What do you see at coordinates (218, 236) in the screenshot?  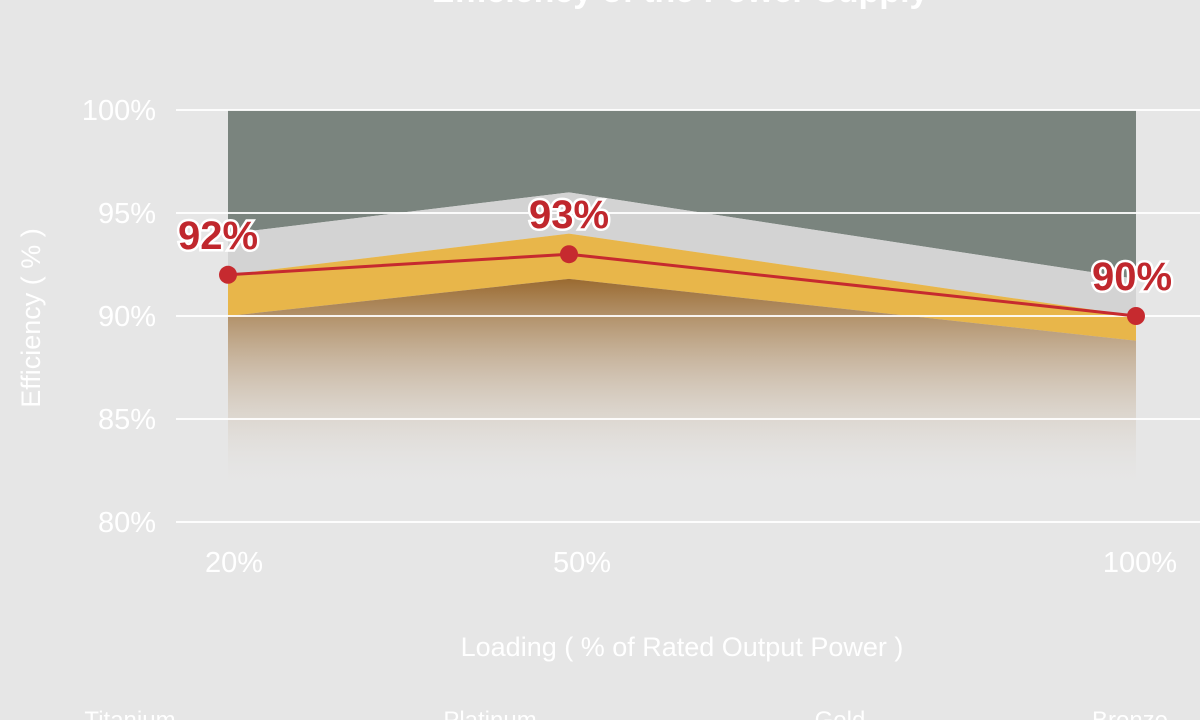 I see `data-label: 92%` at bounding box center [218, 236].